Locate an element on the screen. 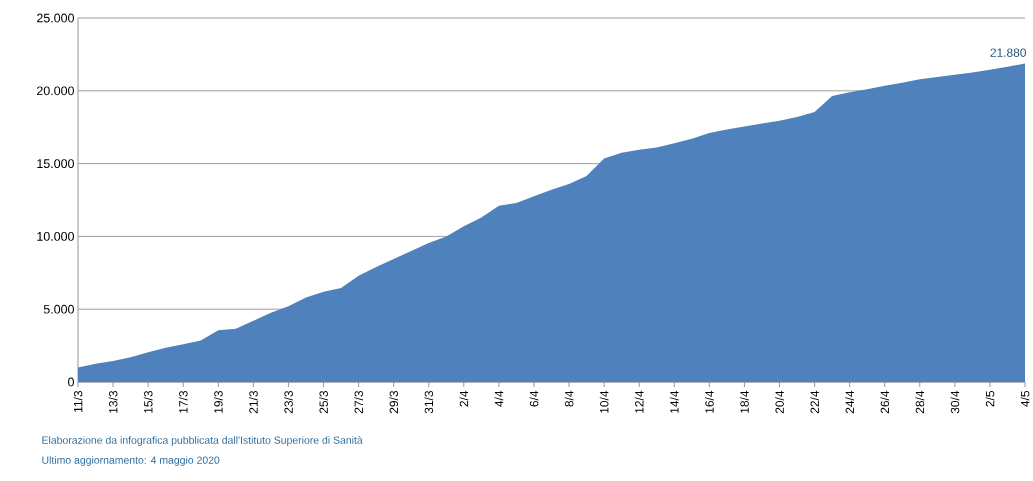 This screenshot has width=1033, height=481. y-tick-label: 0 is located at coordinates (71, 382).